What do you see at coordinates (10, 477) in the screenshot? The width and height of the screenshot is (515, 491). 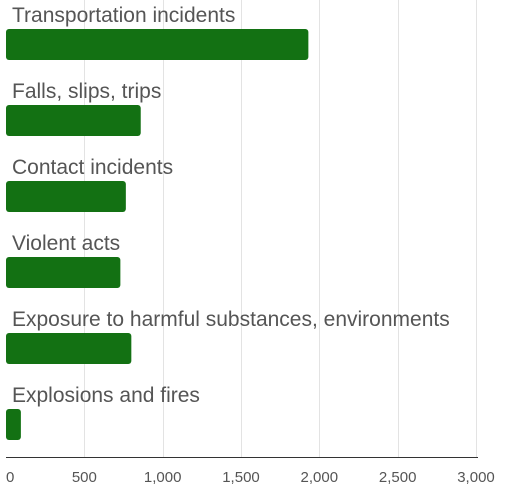 I see `x-tick-label: 0` at bounding box center [10, 477].